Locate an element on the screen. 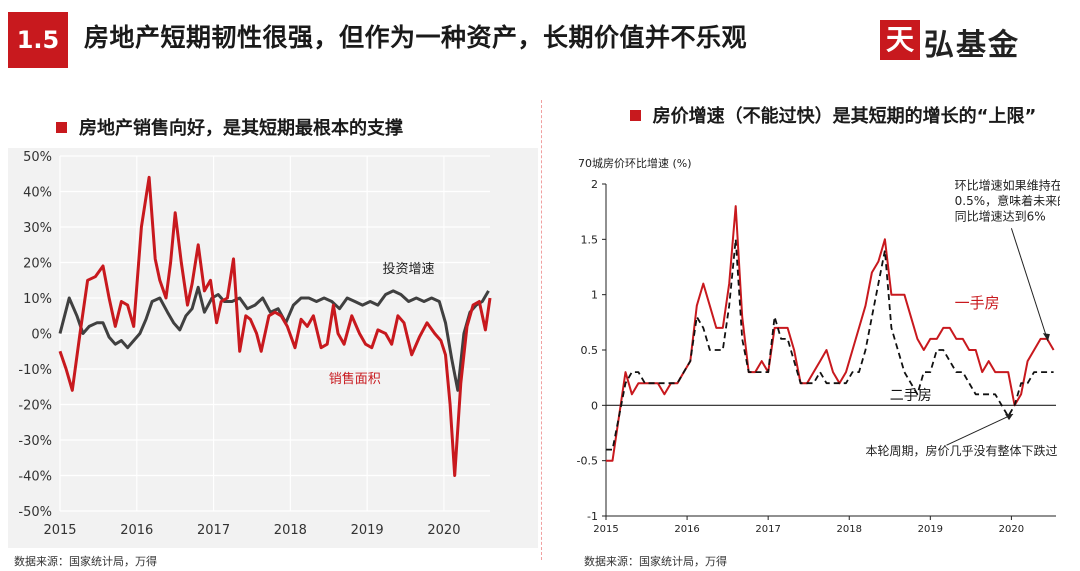  y-tick-label: -0.5 is located at coordinates (587, 461).